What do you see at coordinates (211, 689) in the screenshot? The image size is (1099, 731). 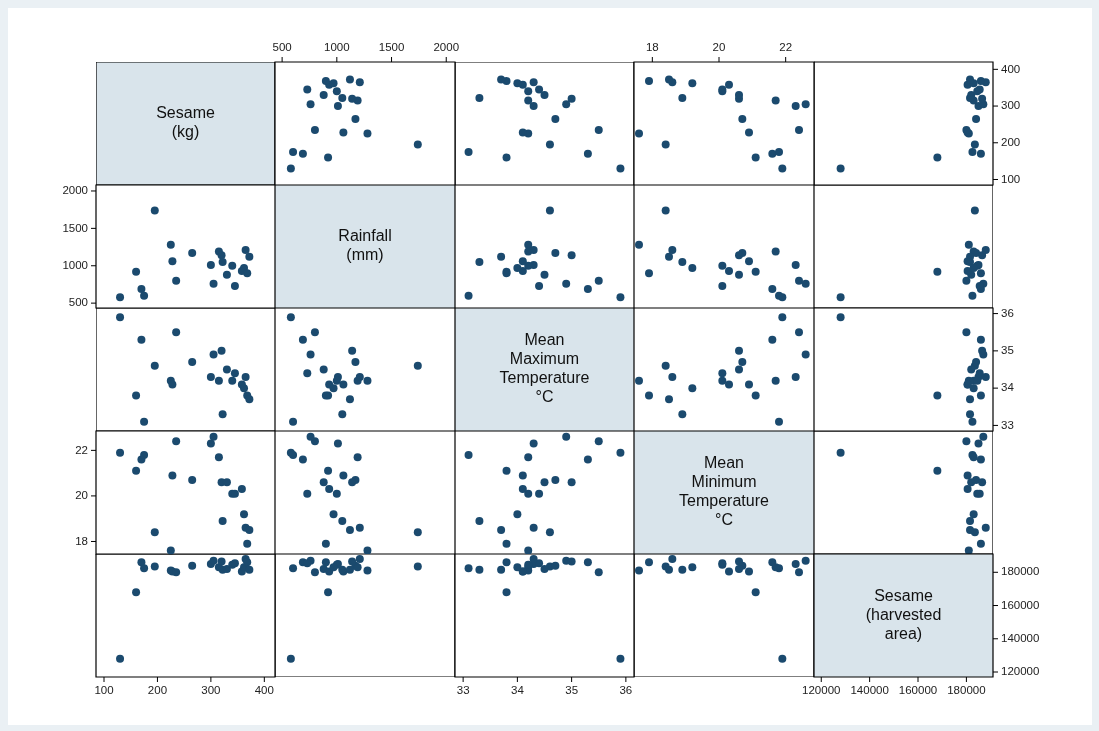 I see `x-tick-label: 300` at bounding box center [211, 689].